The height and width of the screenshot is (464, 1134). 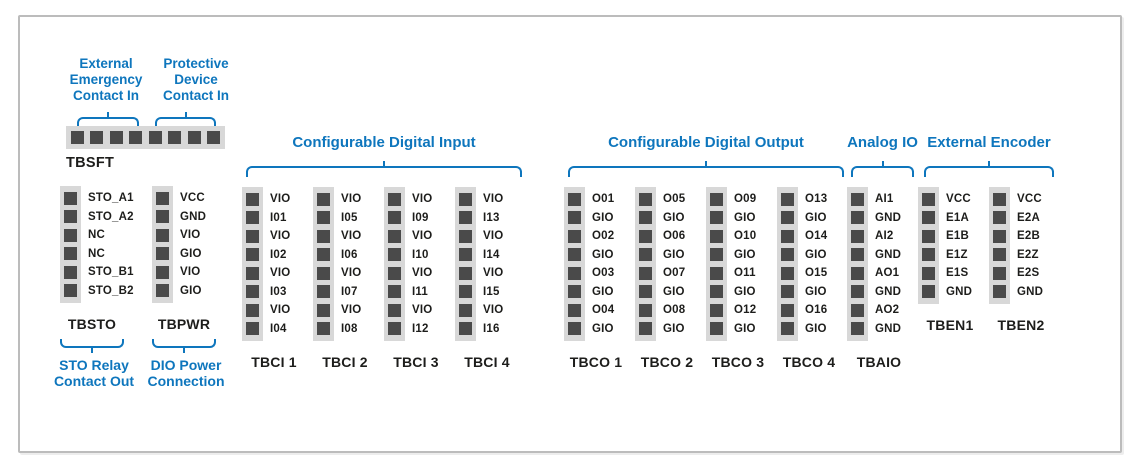 What do you see at coordinates (596, 362) in the screenshot?
I see `terminal-block-label: TBCO 1` at bounding box center [596, 362].